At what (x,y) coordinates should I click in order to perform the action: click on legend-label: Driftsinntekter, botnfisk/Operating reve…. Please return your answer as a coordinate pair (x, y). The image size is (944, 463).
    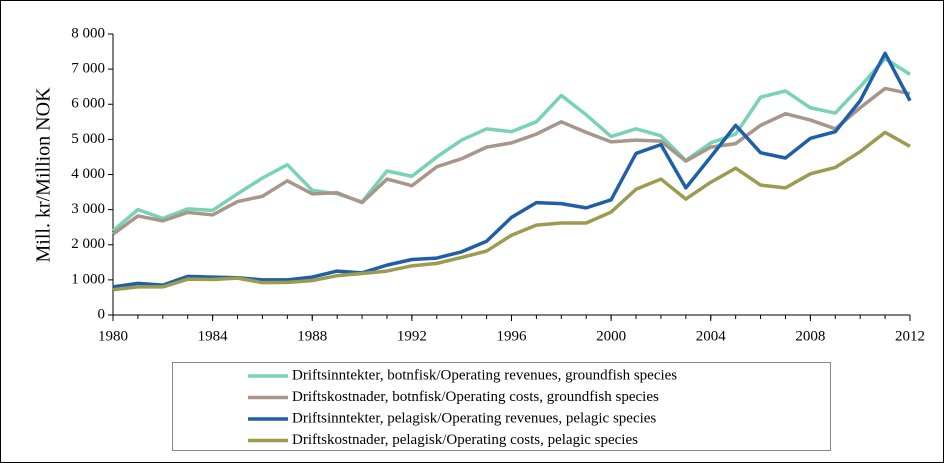
    Looking at the image, I should click on (484, 375).